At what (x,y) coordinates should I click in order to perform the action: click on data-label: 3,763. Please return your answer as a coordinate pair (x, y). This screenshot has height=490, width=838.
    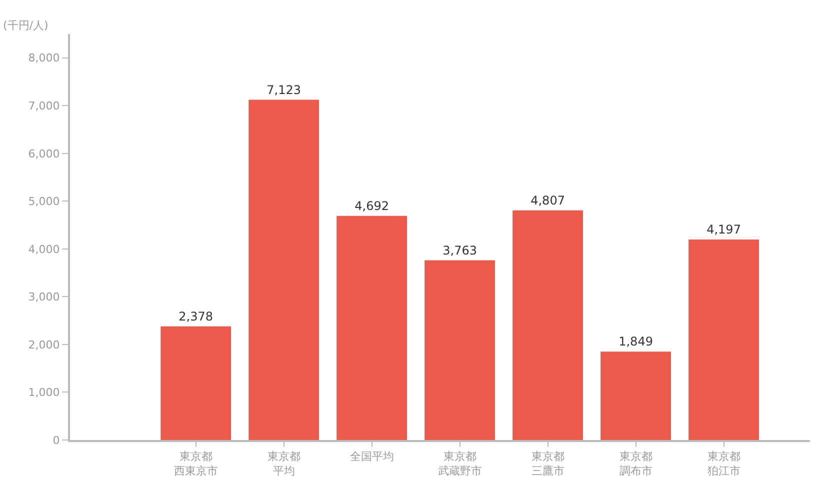
    Looking at the image, I should click on (459, 250).